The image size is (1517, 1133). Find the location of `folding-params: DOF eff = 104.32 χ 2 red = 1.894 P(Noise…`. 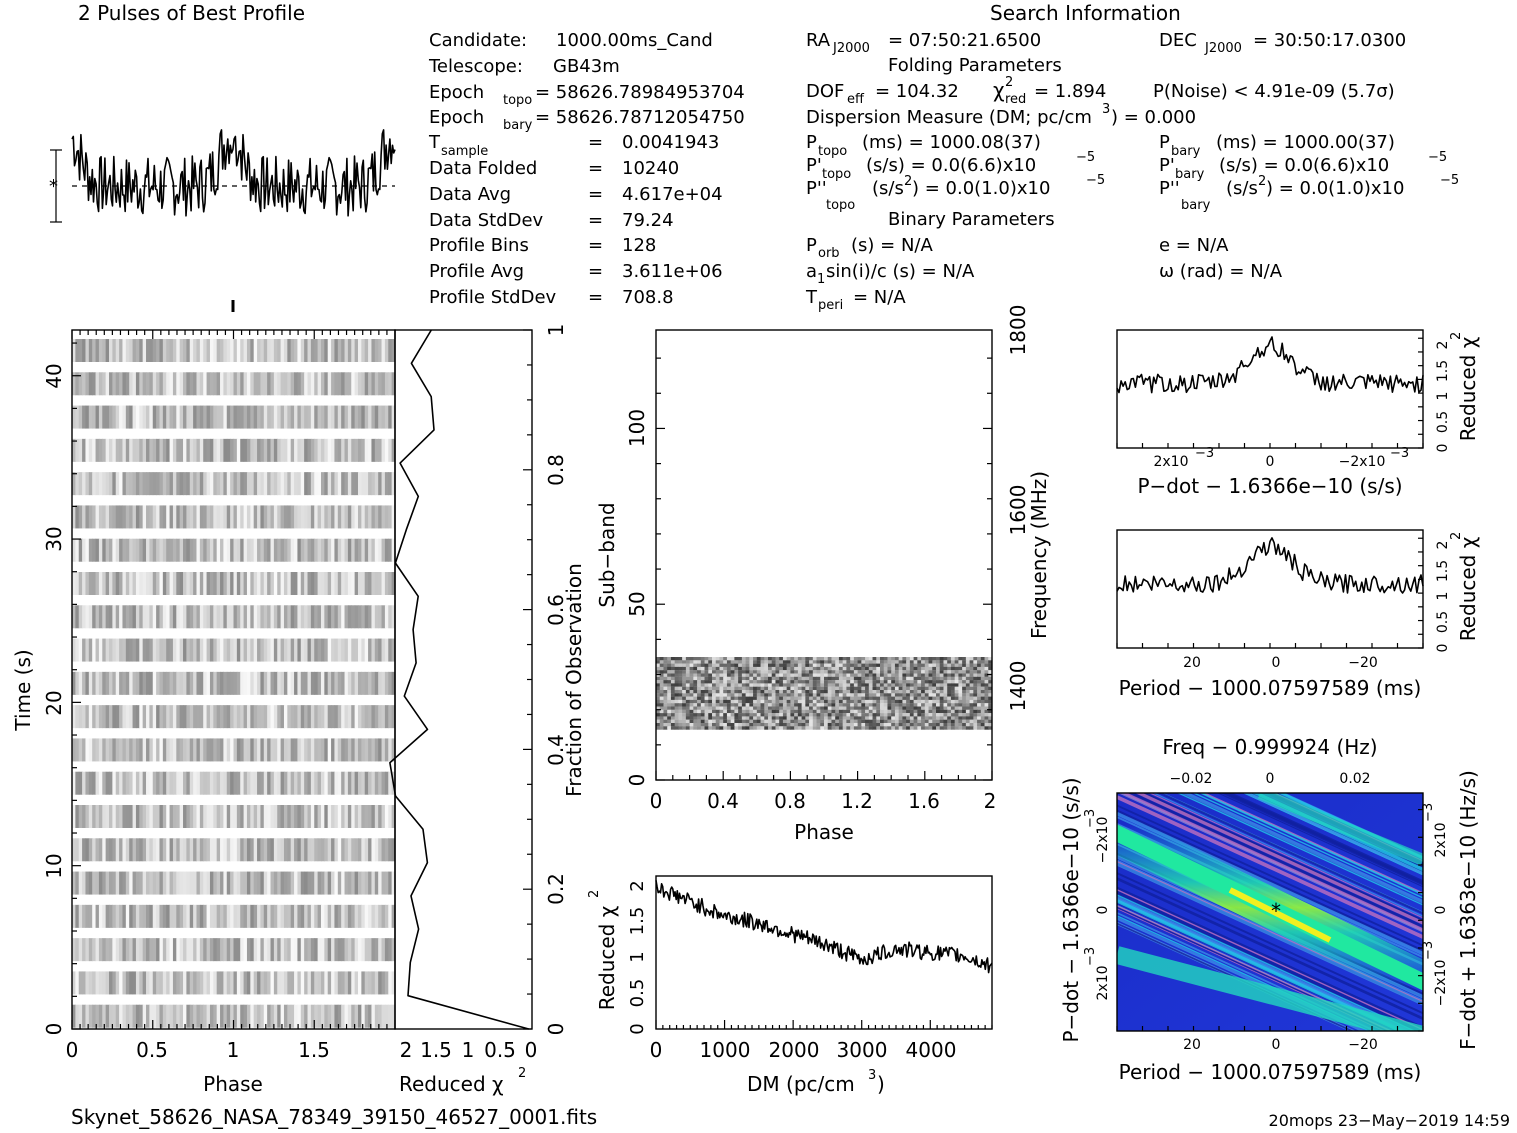

folding-params: DOF eff = 104.32 χ 2 red = 1.894 P(Noise… is located at coordinates (1132, 144).